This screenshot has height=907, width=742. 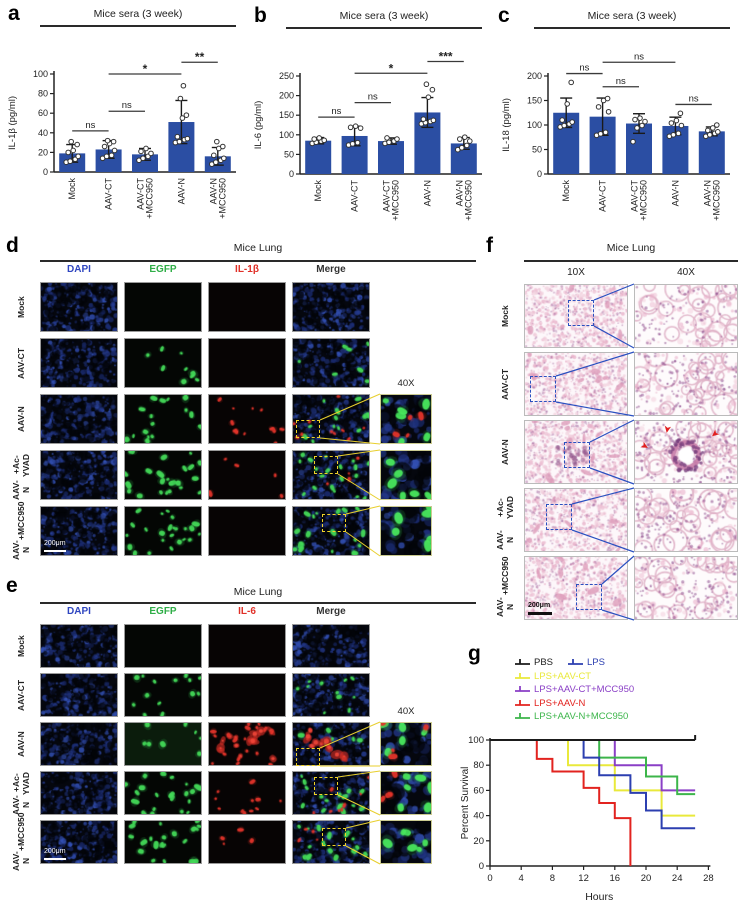 What do you see at coordinates (79, 419) in the screenshot?
I see `micrograph-panel-d-AAV-N-dapi` at bounding box center [79, 419].